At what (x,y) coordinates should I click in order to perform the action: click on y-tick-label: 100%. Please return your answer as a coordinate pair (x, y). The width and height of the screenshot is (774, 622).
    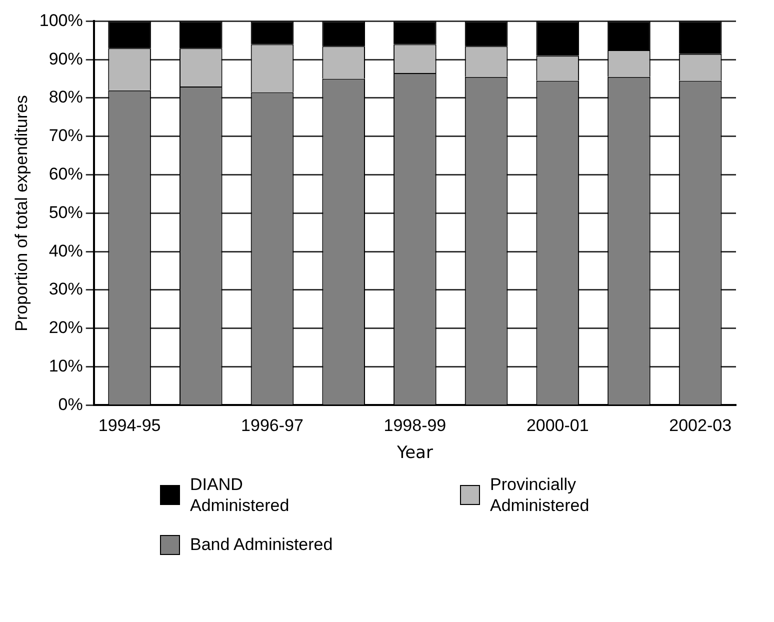
    Looking at the image, I should click on (61, 20).